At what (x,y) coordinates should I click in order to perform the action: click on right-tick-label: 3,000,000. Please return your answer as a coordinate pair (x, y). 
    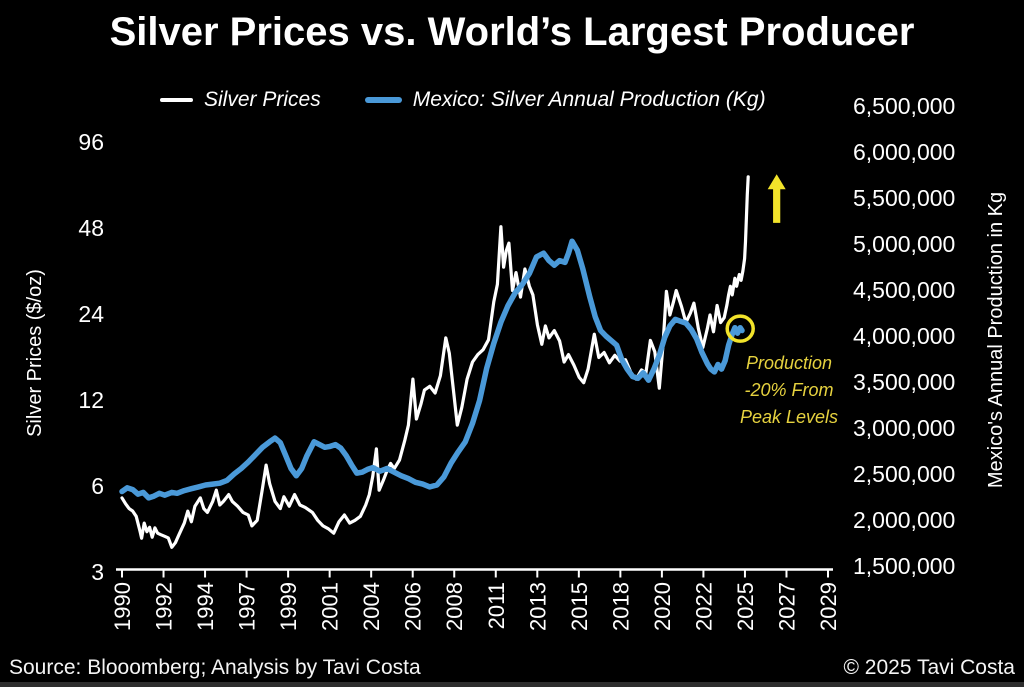
    Looking at the image, I should click on (904, 428).